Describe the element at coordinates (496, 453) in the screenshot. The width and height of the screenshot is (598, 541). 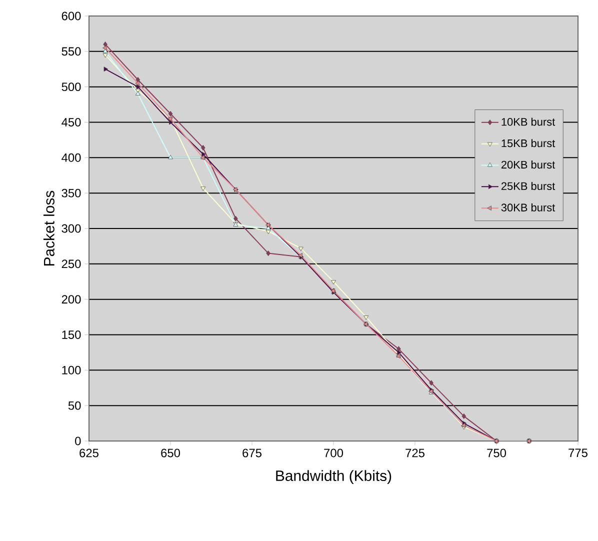
I see `x-tick-label: 750` at that location.